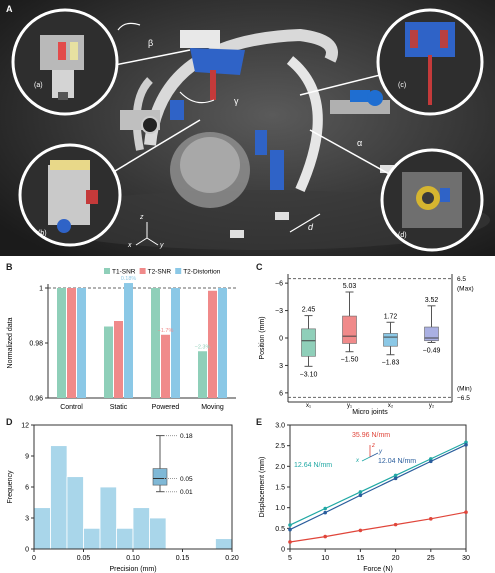 This screenshot has width=495, height=573. Describe the element at coordinates (283, 550) in the screenshot. I see `y-tick-label: 0` at that location.